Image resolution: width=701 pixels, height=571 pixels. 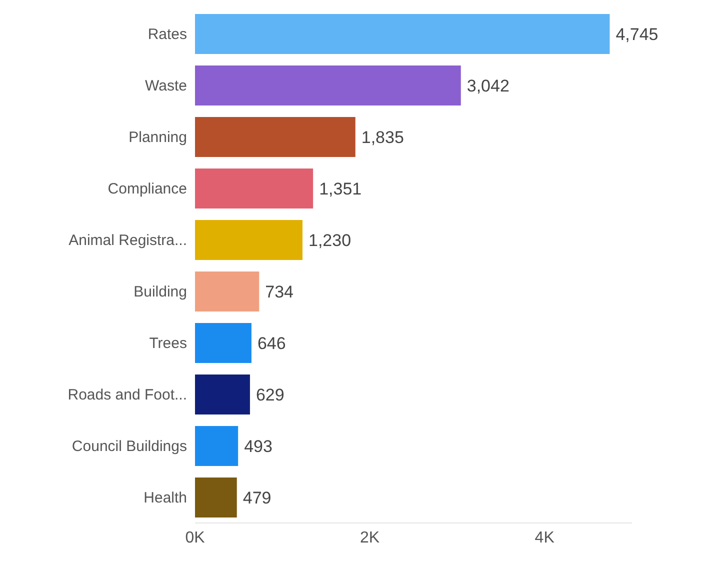 I want to click on x-tick-label: 4K, so click(x=544, y=537).